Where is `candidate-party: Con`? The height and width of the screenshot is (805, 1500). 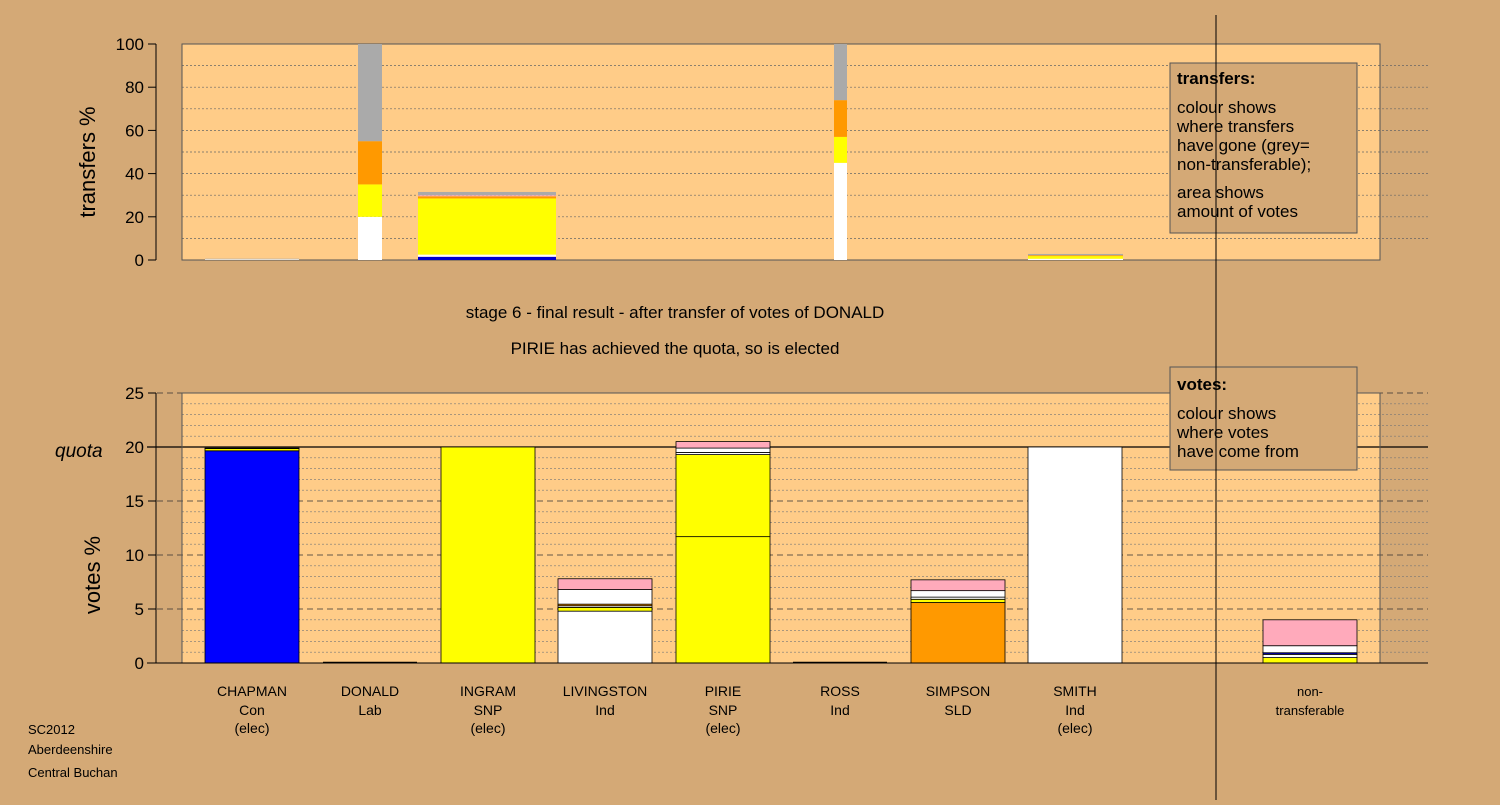
candidate-party: Con is located at coordinates (252, 710).